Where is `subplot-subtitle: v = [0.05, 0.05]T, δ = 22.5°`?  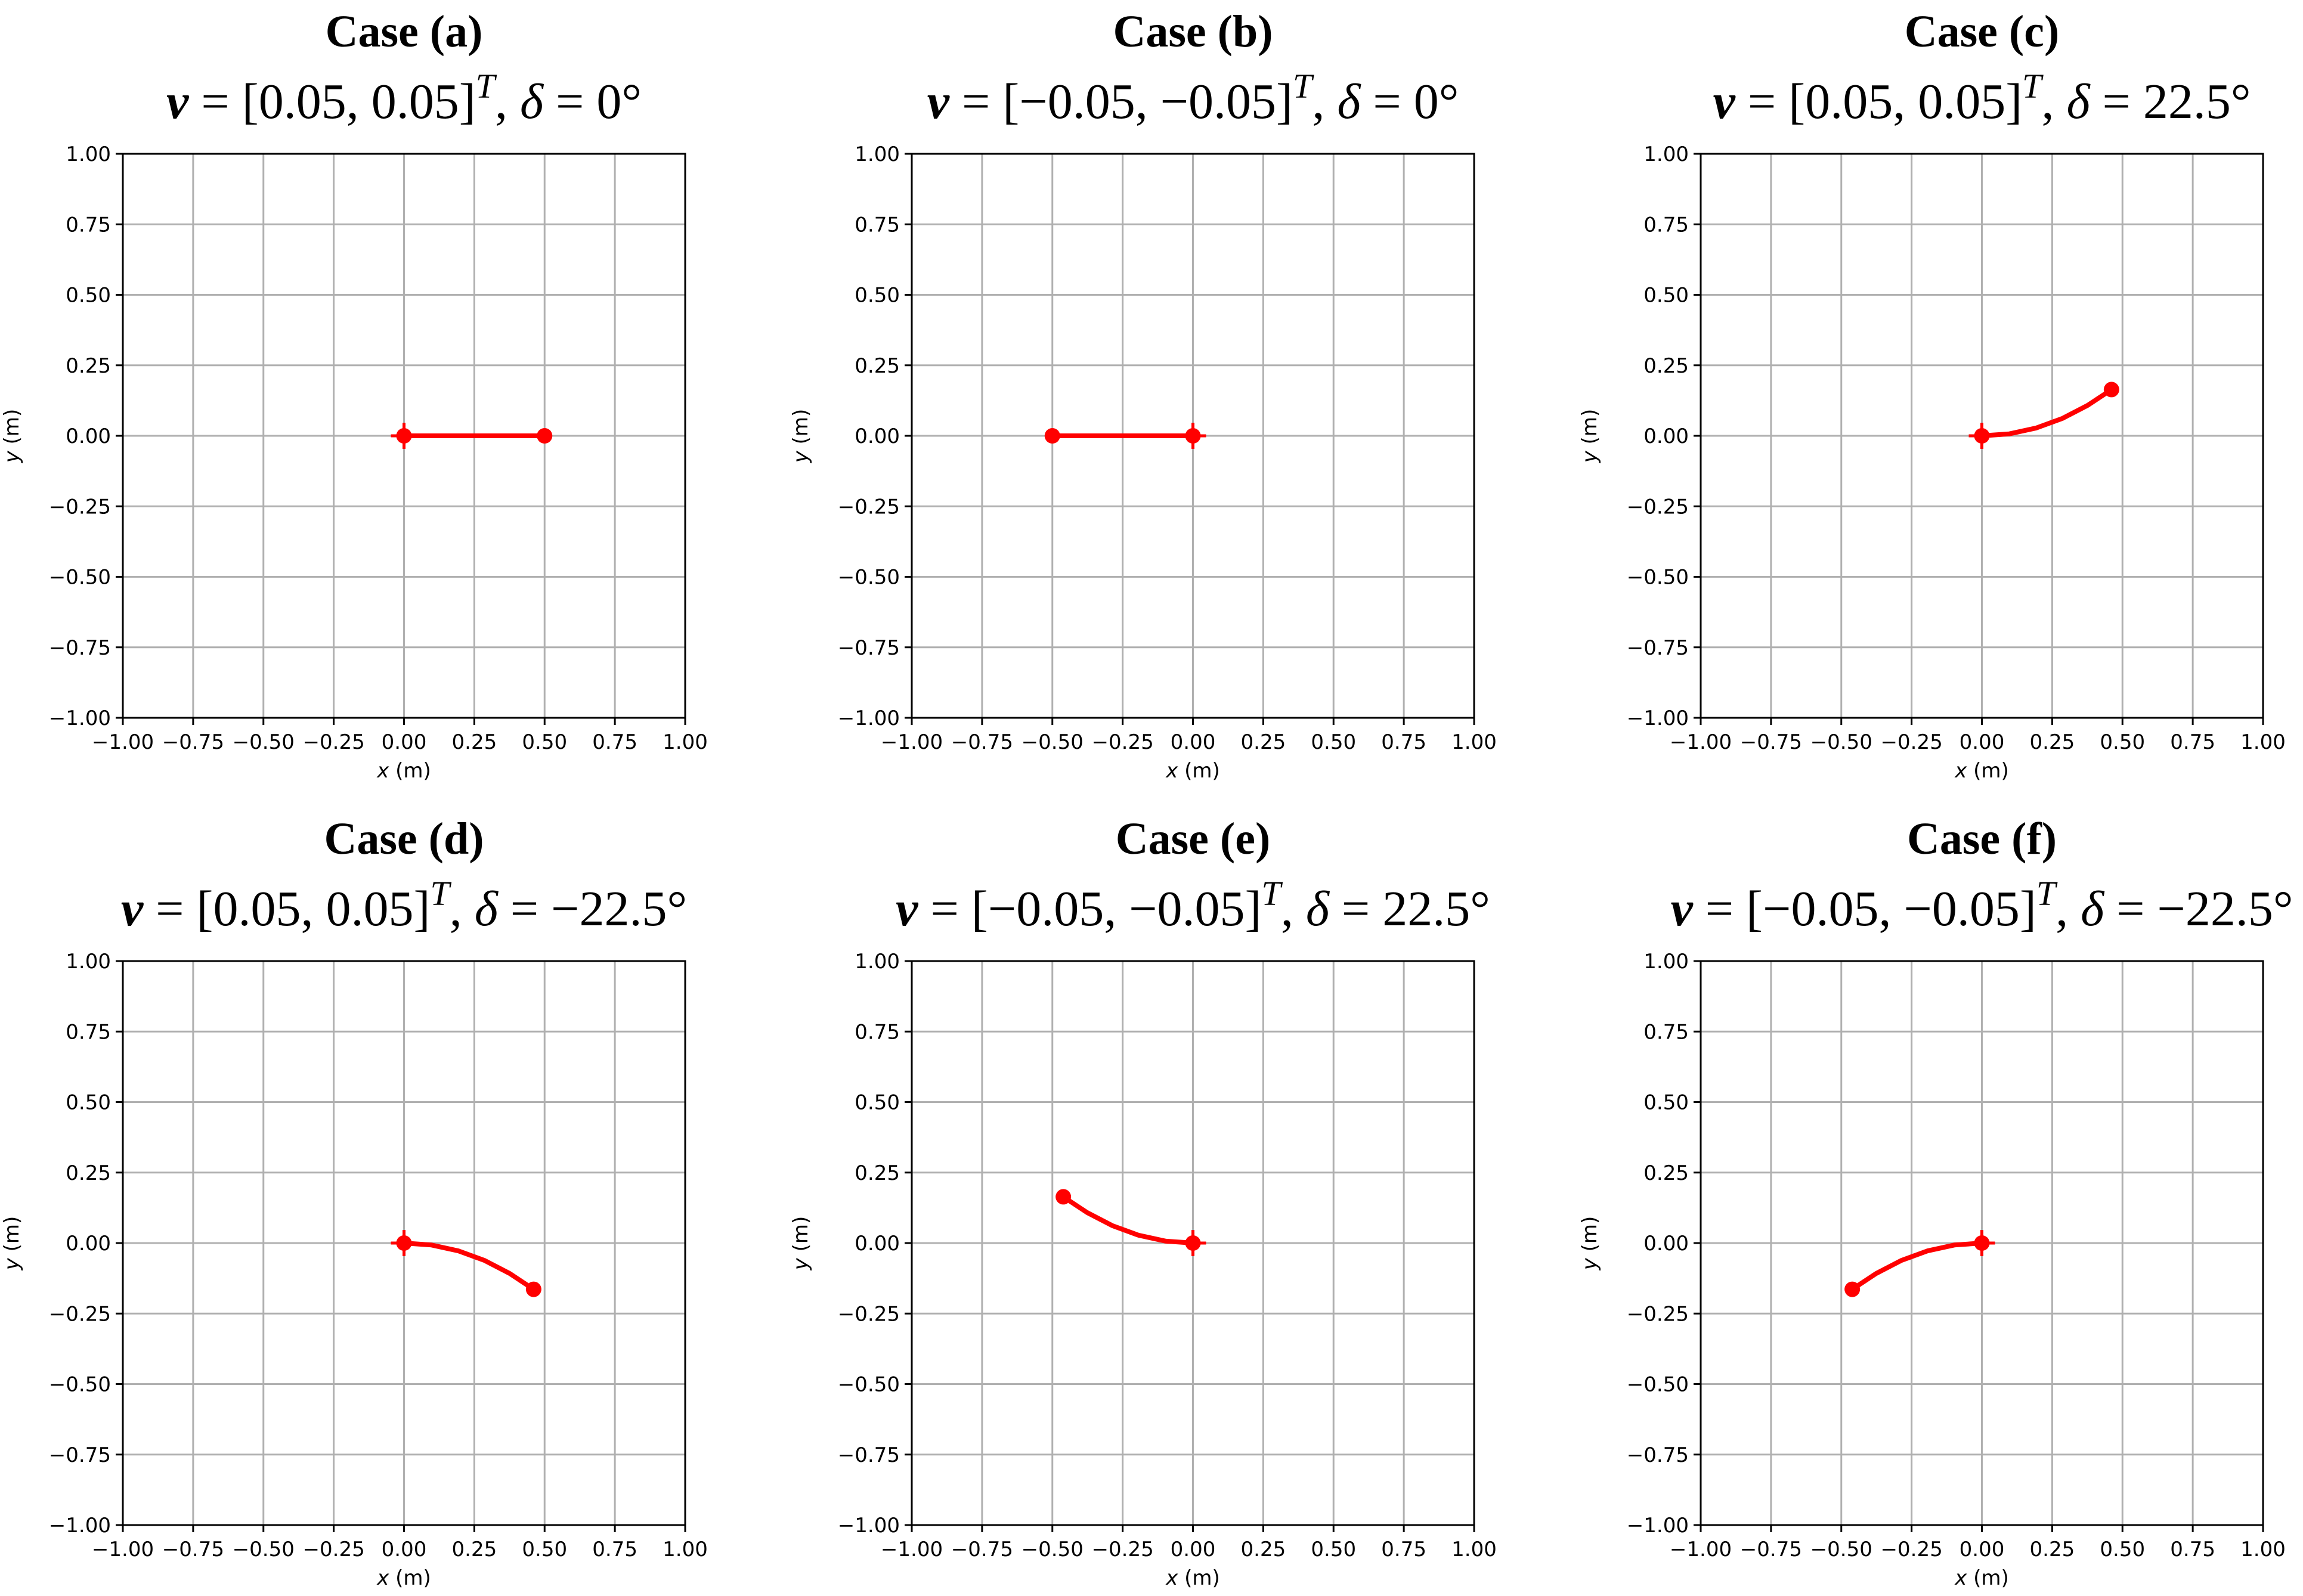 subplot-subtitle: v = [0.05, 0.05]T, δ = 22.5° is located at coordinates (1982, 98).